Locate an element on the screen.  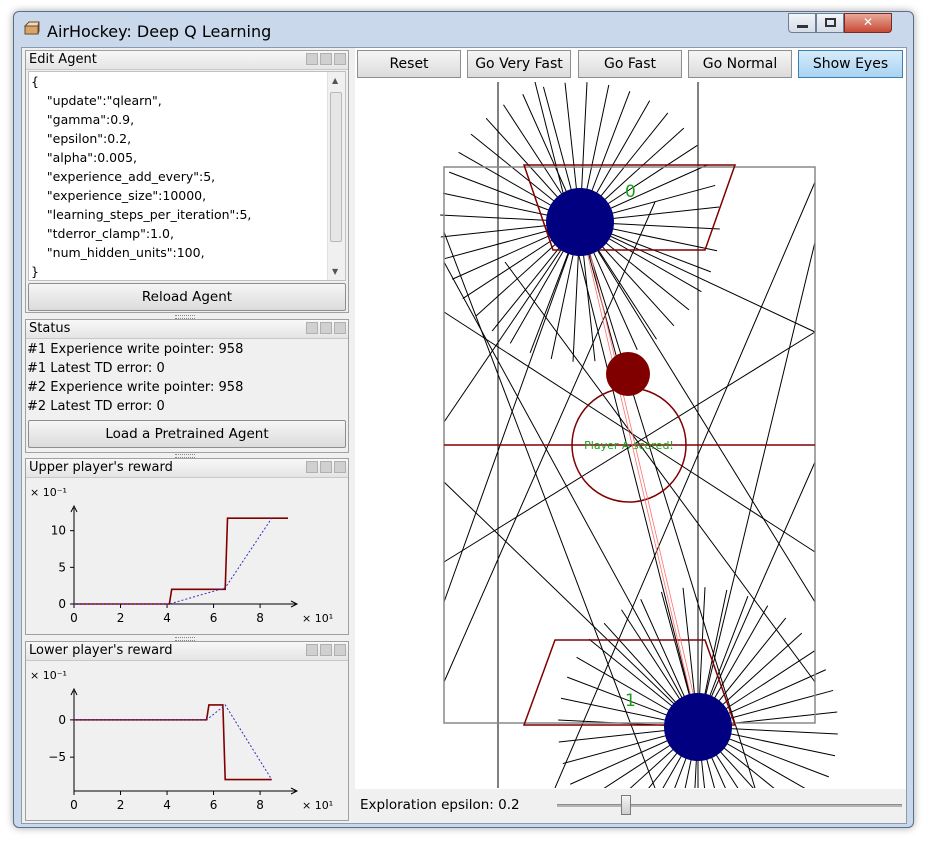
upper-reward-header: Upper player's reward is located at coordinates (187, 468).